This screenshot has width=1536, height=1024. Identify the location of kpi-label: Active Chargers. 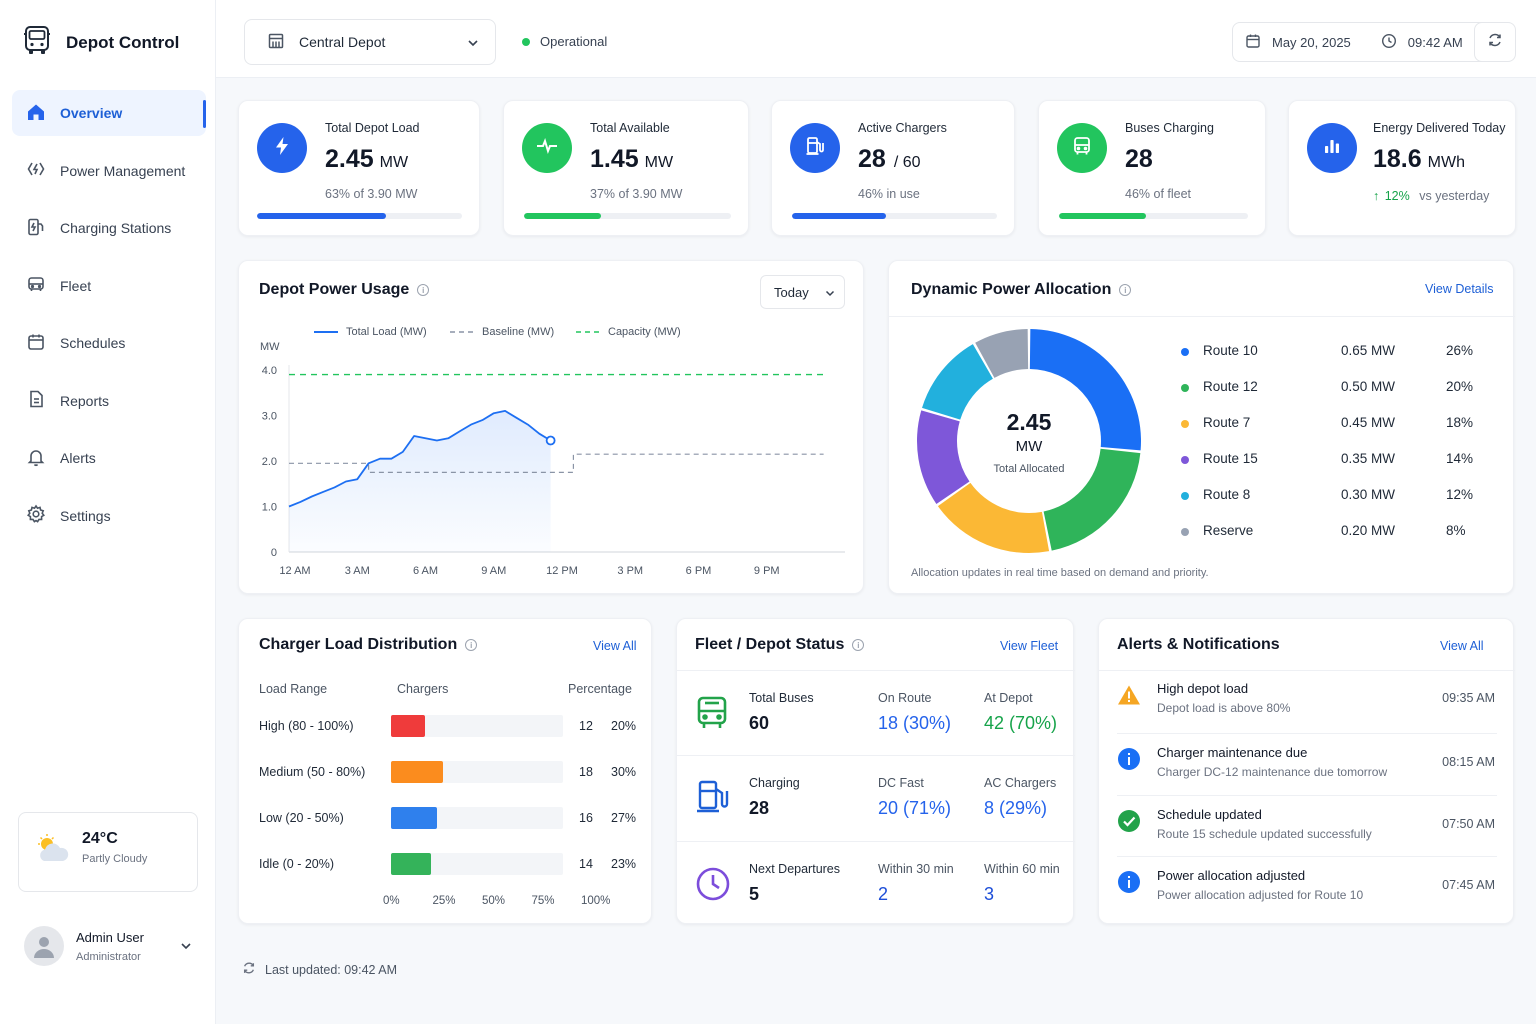
(902, 128).